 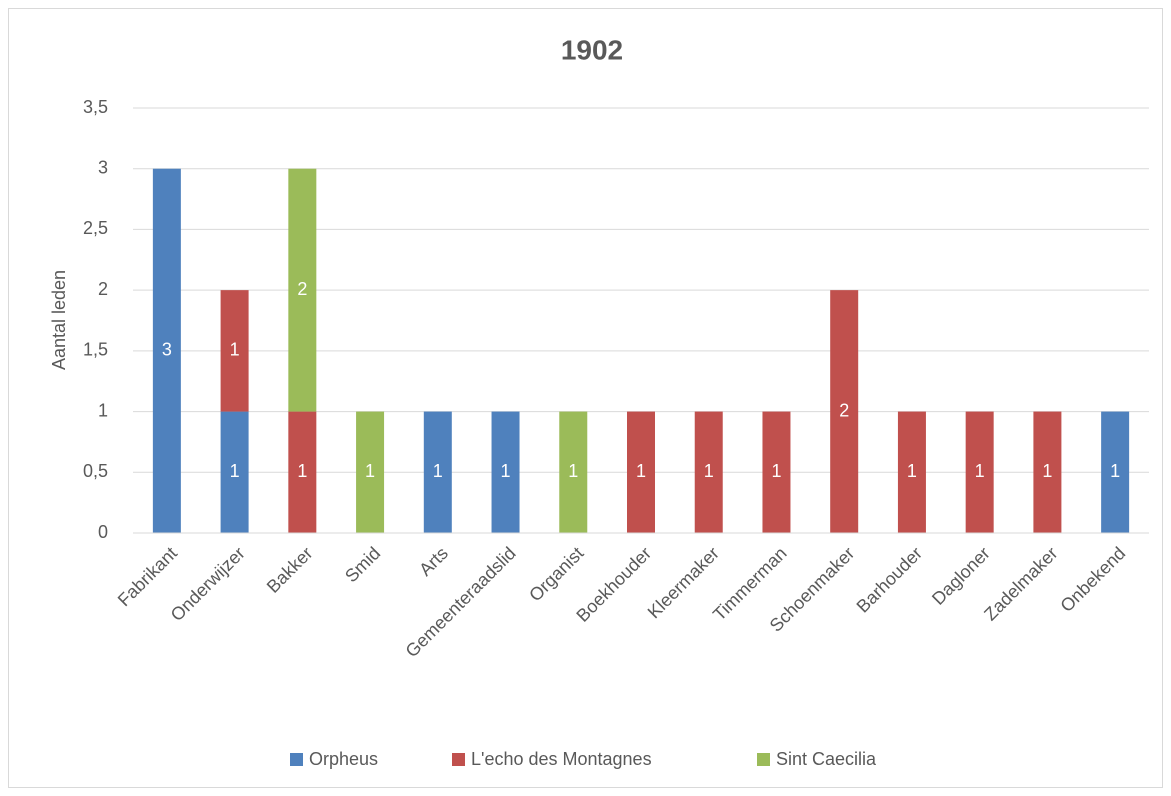 I want to click on y-tick-label: 3, so click(x=103, y=167).